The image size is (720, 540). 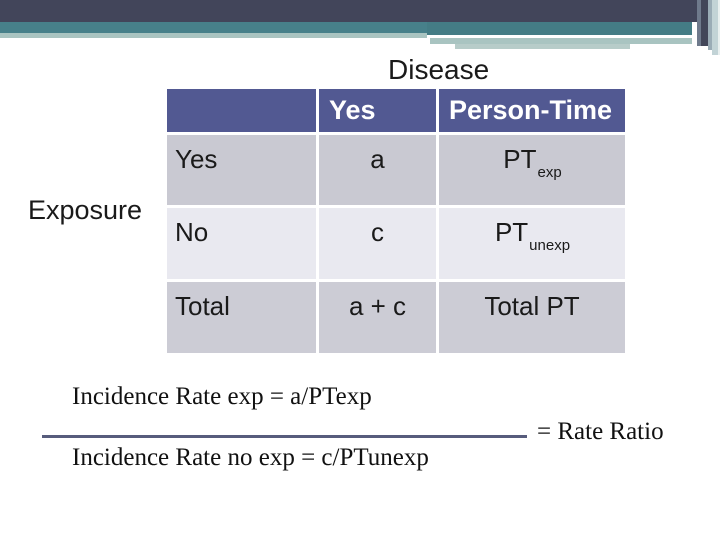 What do you see at coordinates (222, 396) in the screenshot?
I see `formula-numerator: Incidence Rate exp = a/PTexp` at bounding box center [222, 396].